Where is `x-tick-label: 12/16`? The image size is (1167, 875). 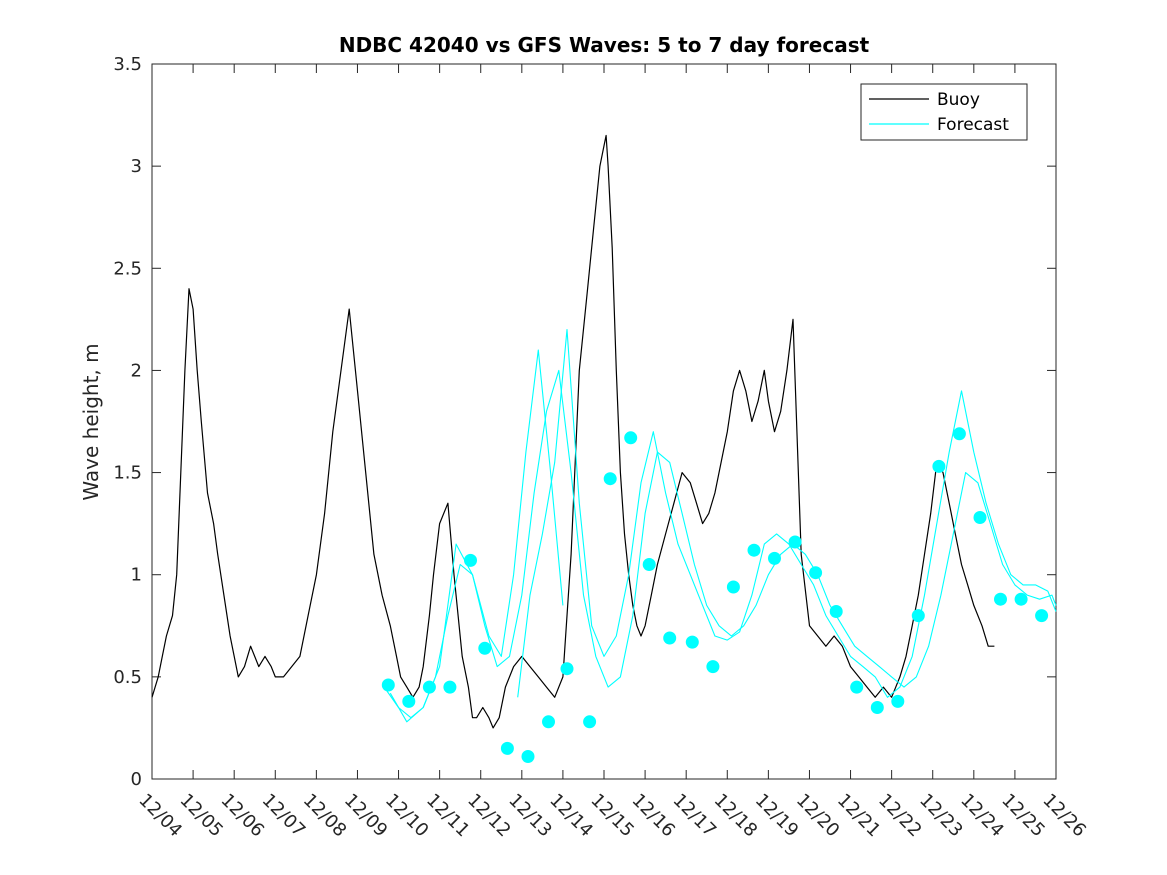
x-tick-label: 12/16 is located at coordinates (654, 816).